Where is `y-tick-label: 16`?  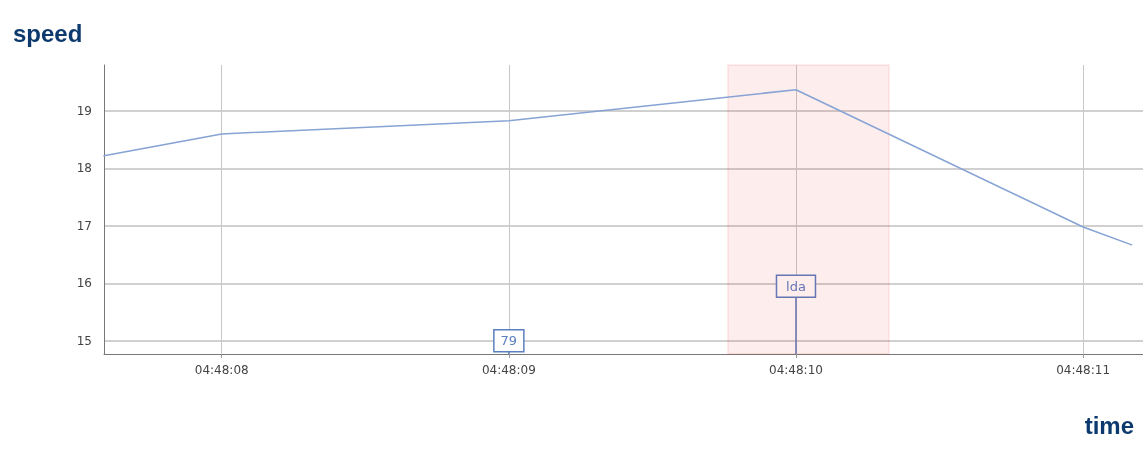 y-tick-label: 16 is located at coordinates (84, 283).